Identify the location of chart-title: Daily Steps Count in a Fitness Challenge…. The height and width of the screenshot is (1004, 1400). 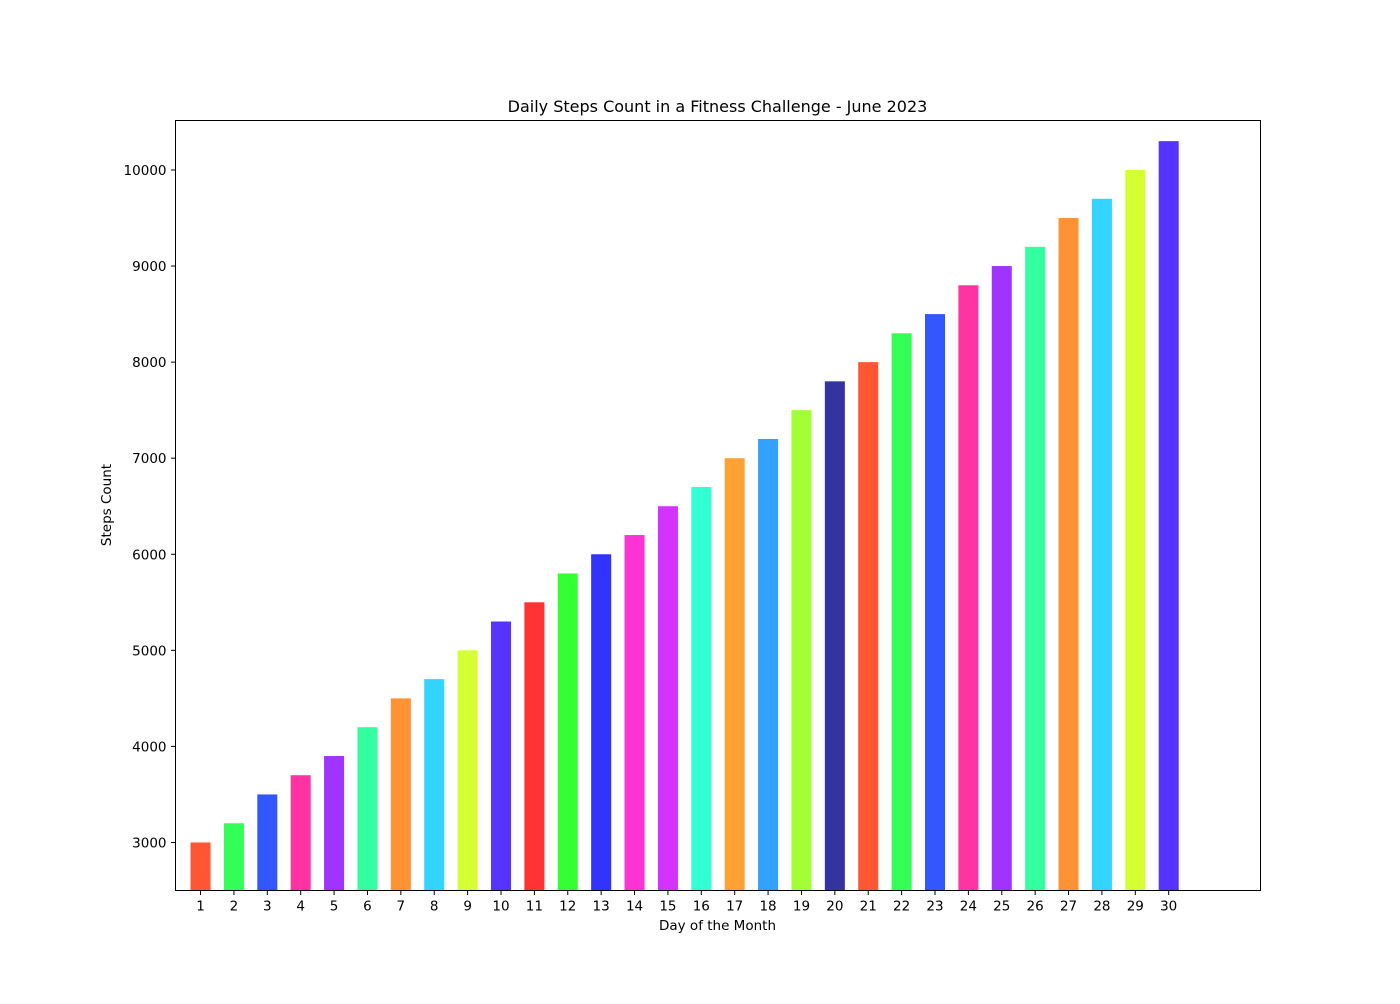
(718, 106).